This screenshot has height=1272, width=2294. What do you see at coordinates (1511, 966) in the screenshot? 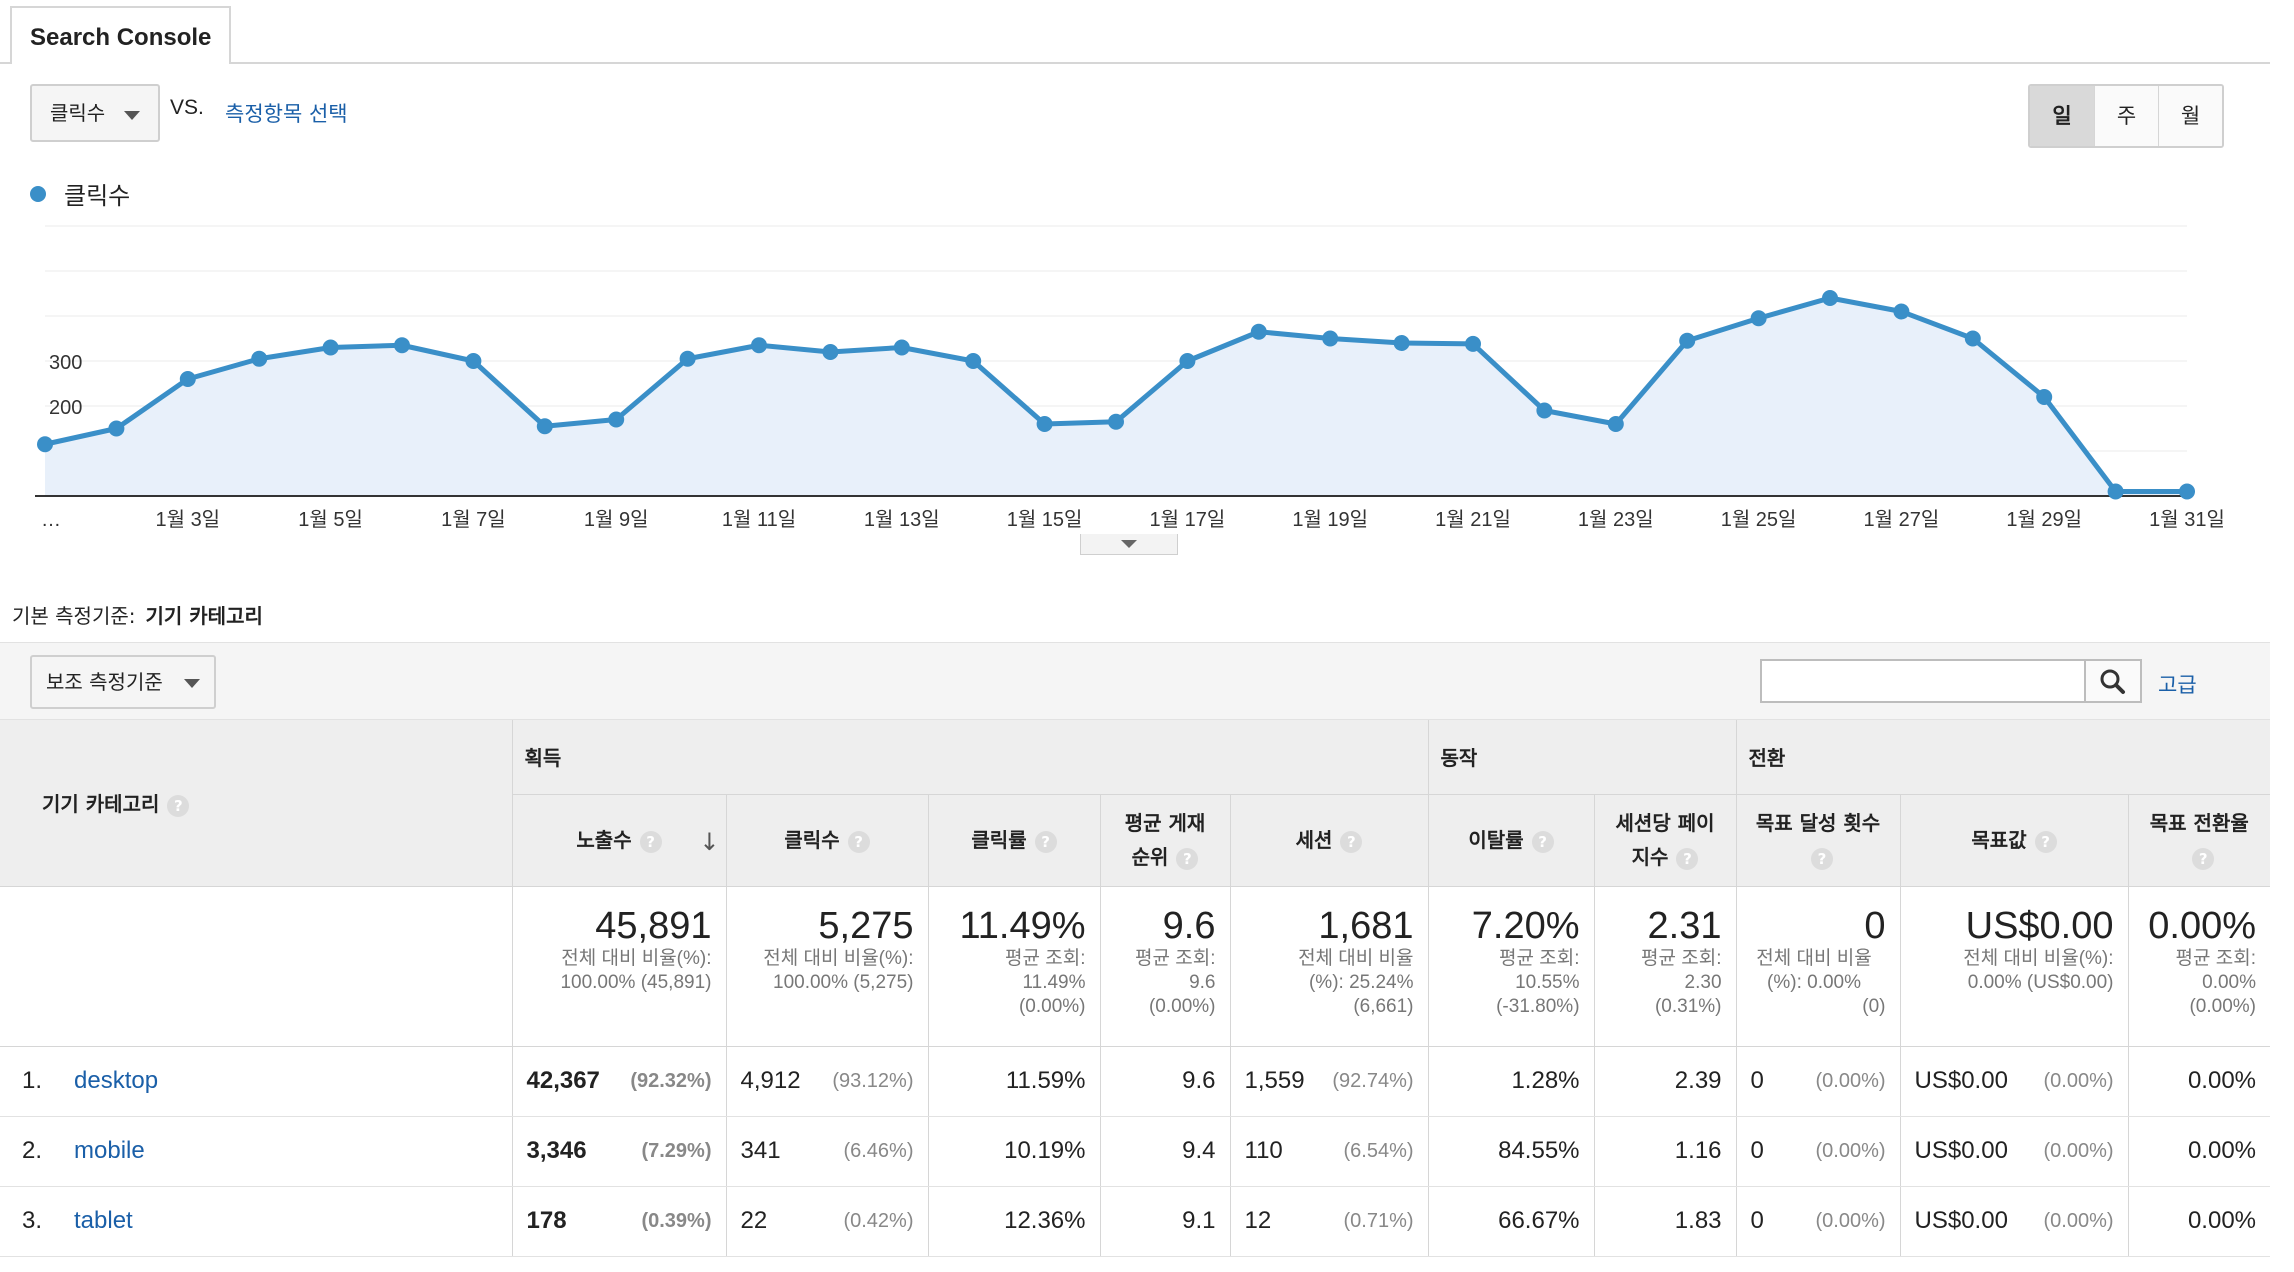
I see `summary-bounce: 7.20% 평균 조회: 10.55% (-31.80%)` at bounding box center [1511, 966].